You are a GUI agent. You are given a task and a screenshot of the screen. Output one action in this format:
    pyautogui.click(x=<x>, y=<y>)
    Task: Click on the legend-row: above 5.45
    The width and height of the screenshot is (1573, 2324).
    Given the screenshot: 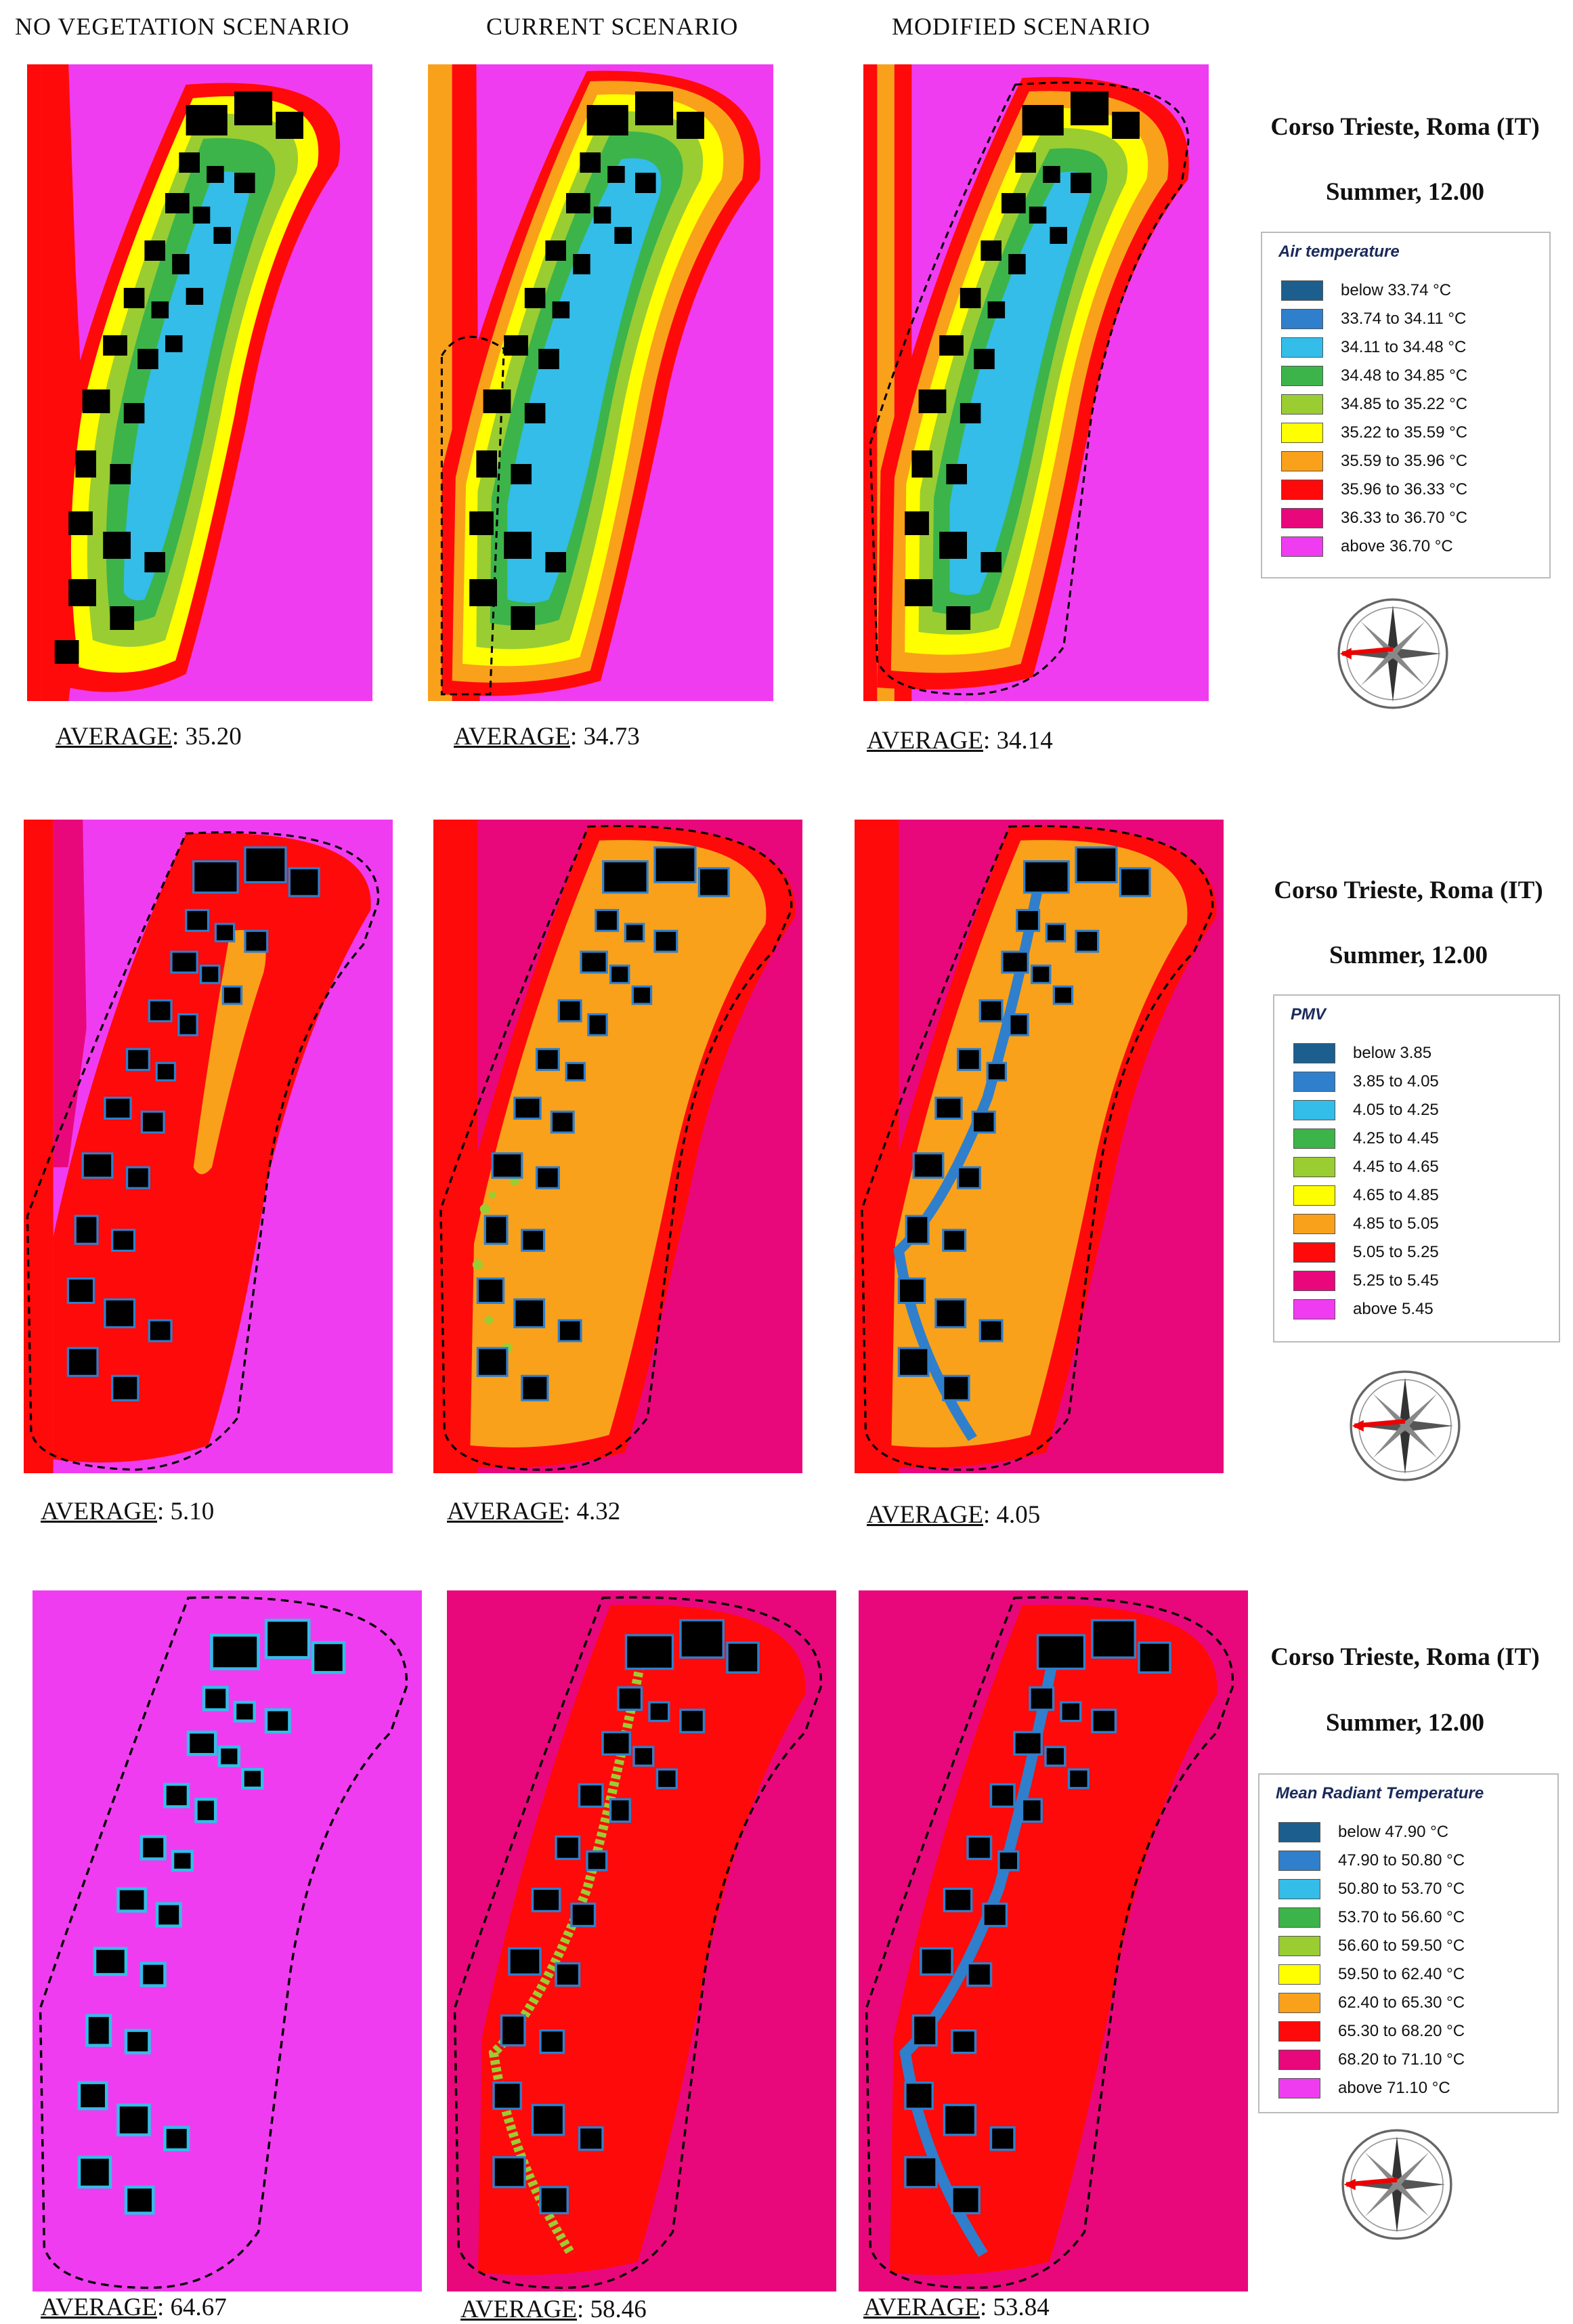 What is the action you would take?
    pyautogui.click(x=1363, y=1309)
    